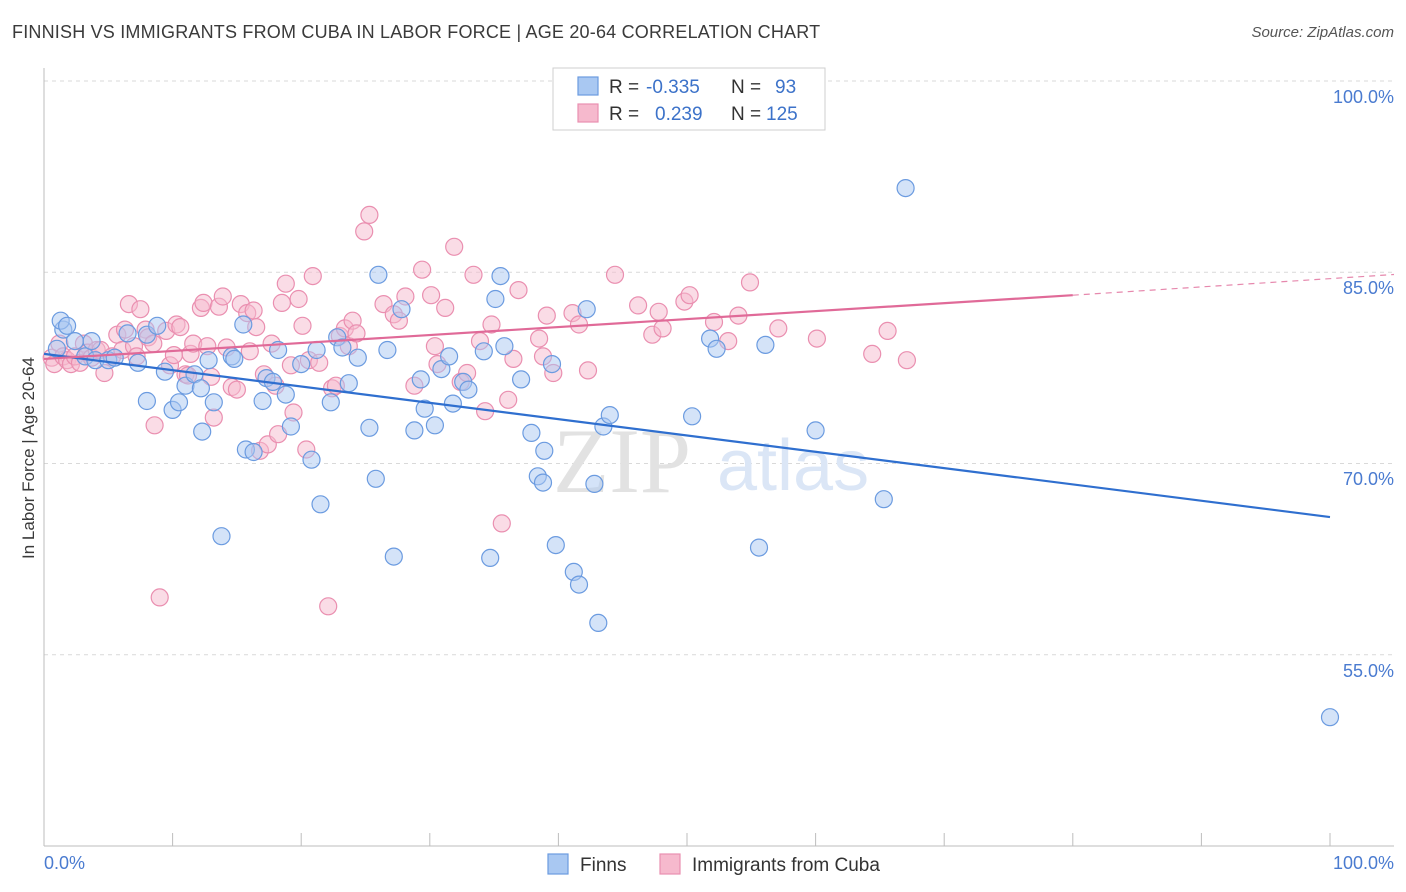 This screenshot has height=892, width=1406. I want to click on finns-r-label: R =, so click(624, 87).